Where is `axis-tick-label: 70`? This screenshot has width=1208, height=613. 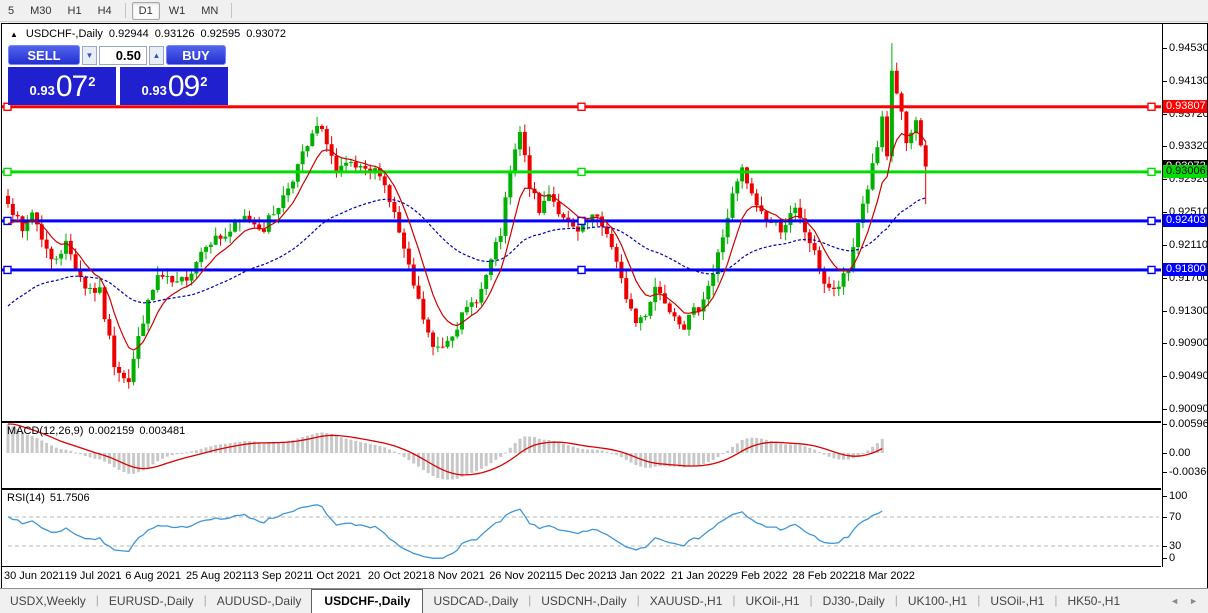
axis-tick-label: 70 is located at coordinates (1175, 517).